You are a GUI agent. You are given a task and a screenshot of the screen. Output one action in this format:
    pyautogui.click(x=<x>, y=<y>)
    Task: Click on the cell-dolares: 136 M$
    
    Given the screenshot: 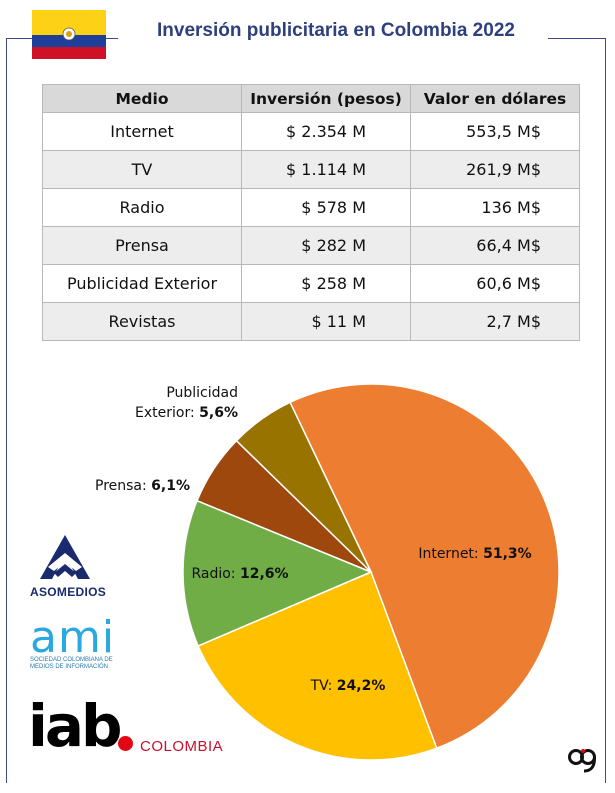 What is the action you would take?
    pyautogui.click(x=495, y=207)
    